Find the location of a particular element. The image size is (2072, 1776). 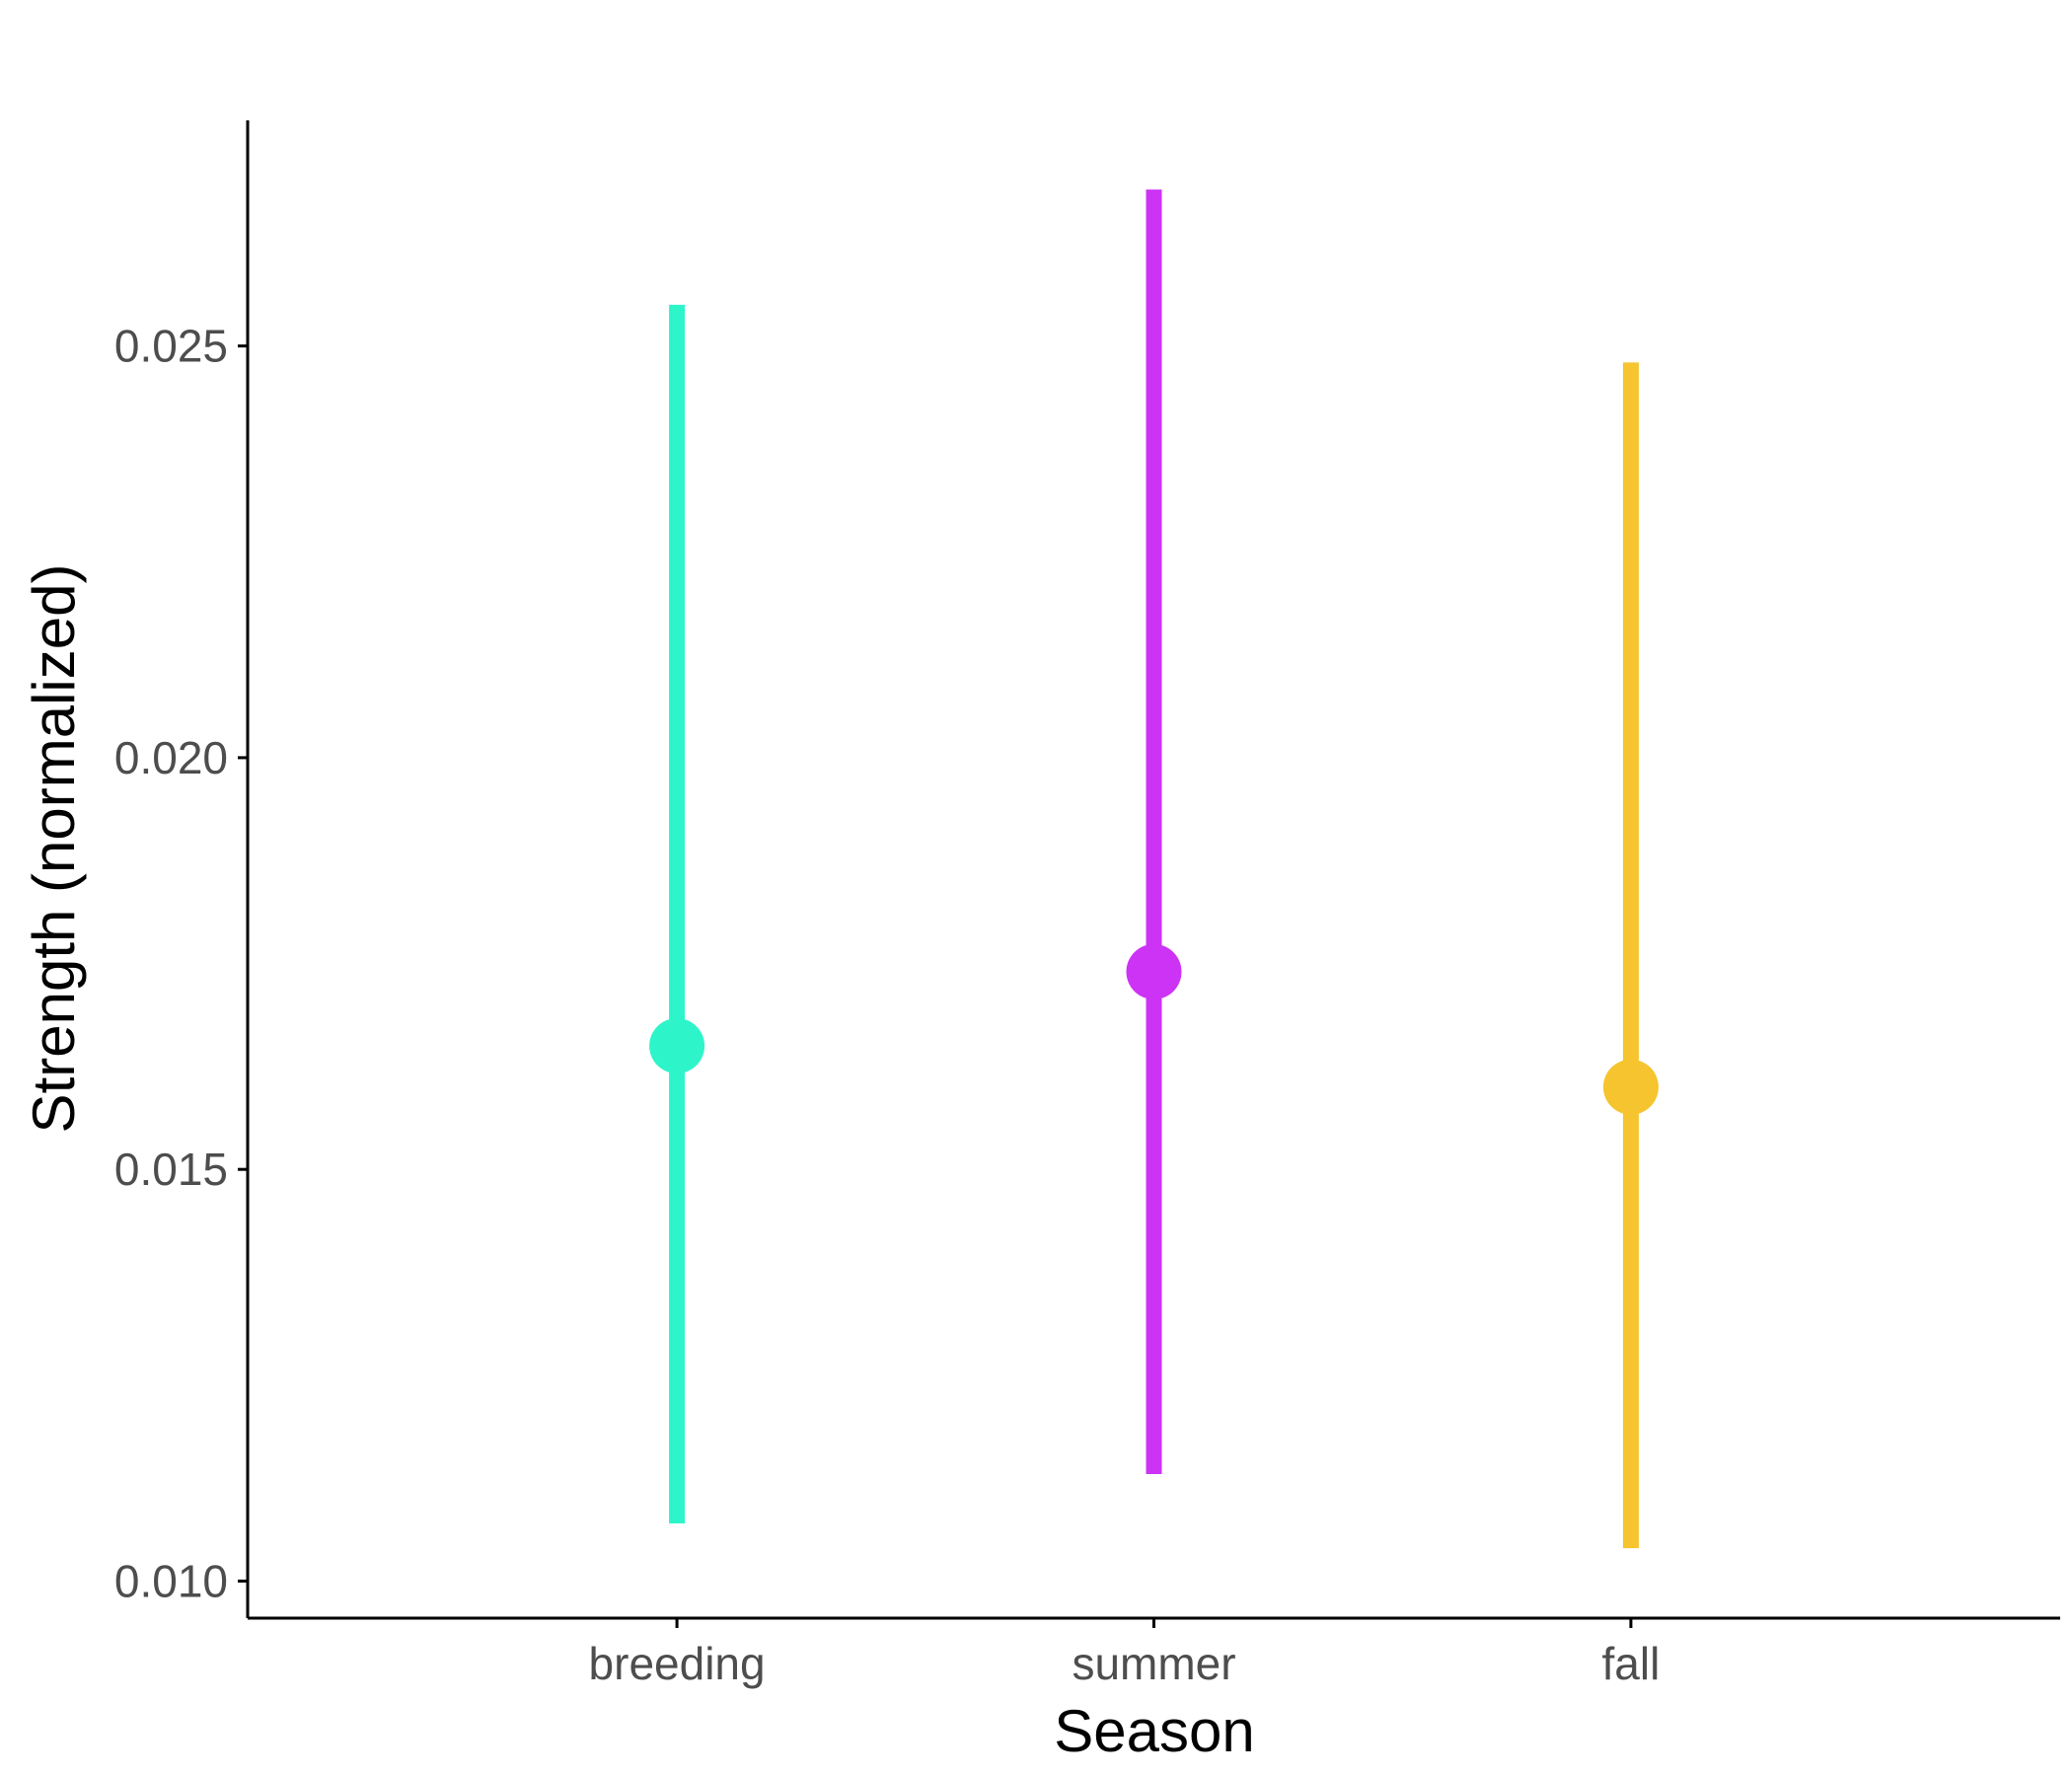

y-tick-label: 0.015 is located at coordinates (171, 1170).